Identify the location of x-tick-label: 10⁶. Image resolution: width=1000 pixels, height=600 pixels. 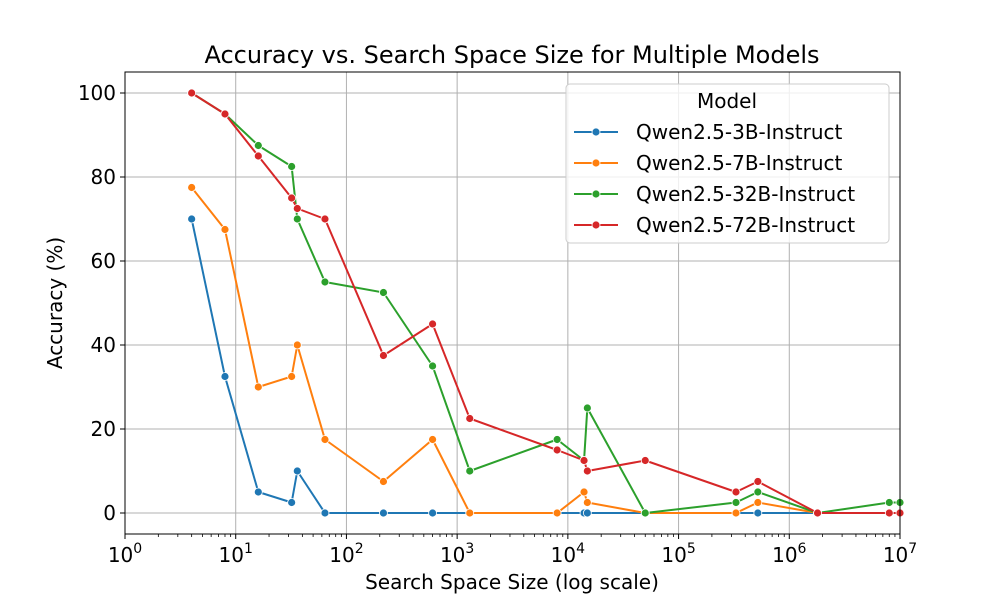
(789, 554).